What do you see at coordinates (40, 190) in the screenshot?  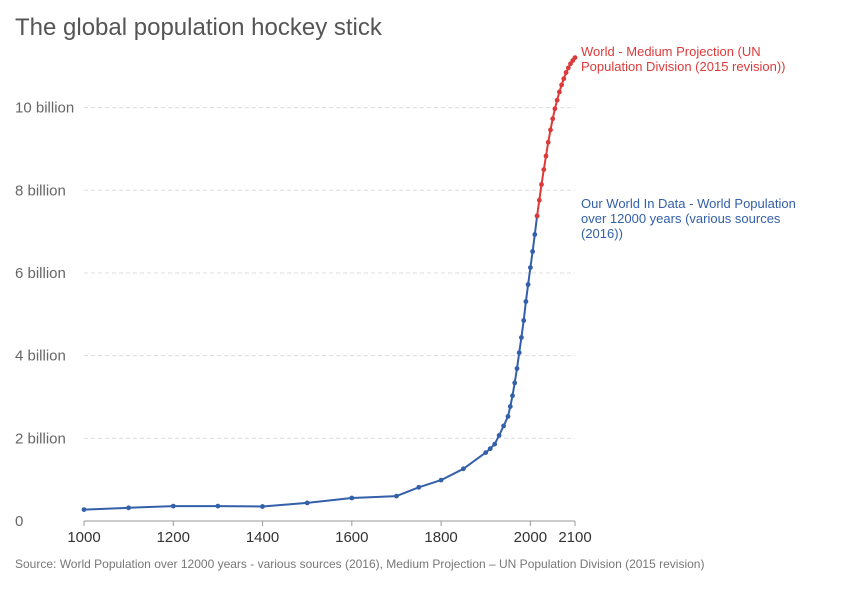 I see `y-tick-label: 8 billion` at bounding box center [40, 190].